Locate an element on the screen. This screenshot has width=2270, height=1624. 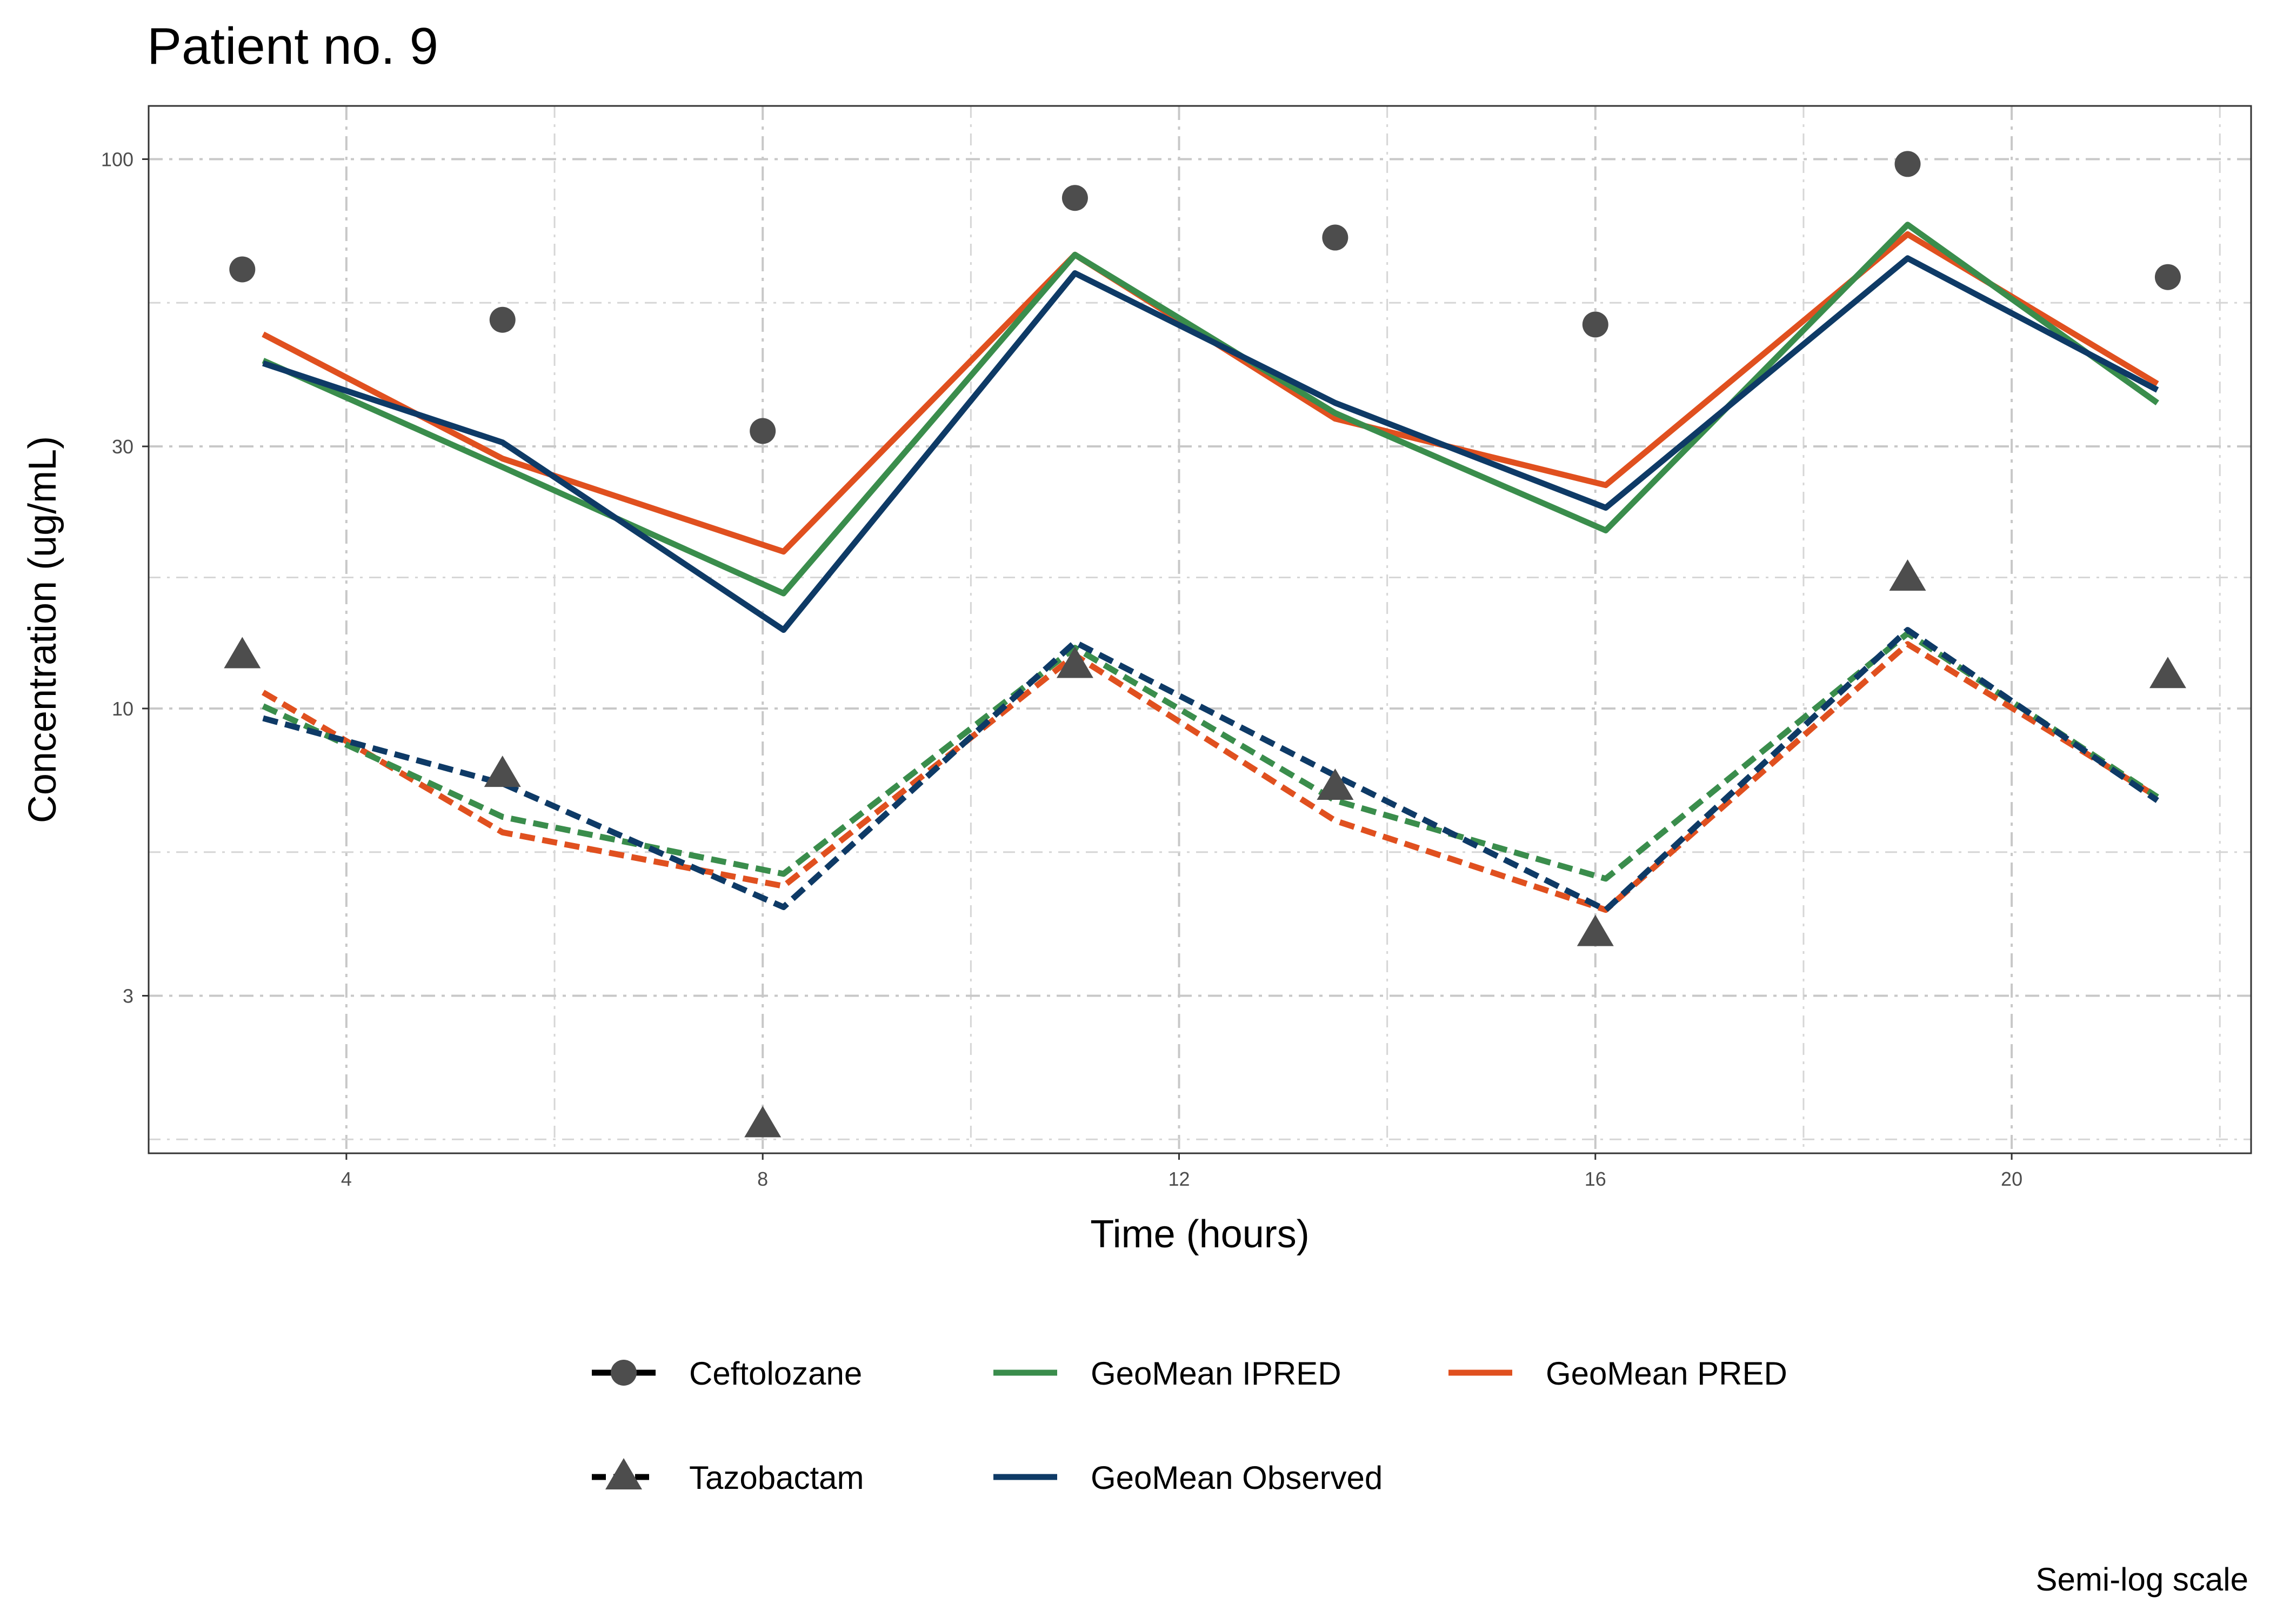
legend-label-geomean-observed: GeoMean Observed is located at coordinates (1237, 1478).